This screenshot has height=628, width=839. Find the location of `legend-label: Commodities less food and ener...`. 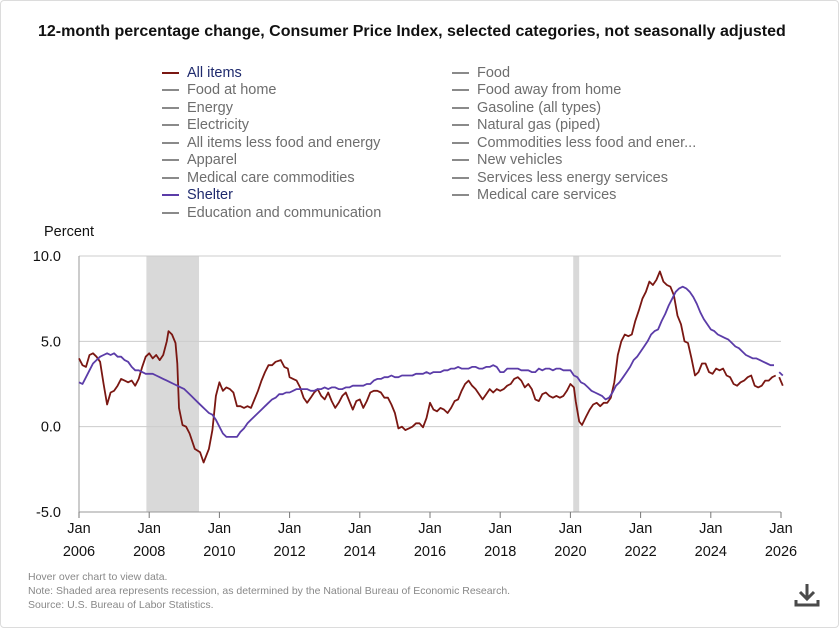

legend-label: Commodities less food and ener... is located at coordinates (587, 142).